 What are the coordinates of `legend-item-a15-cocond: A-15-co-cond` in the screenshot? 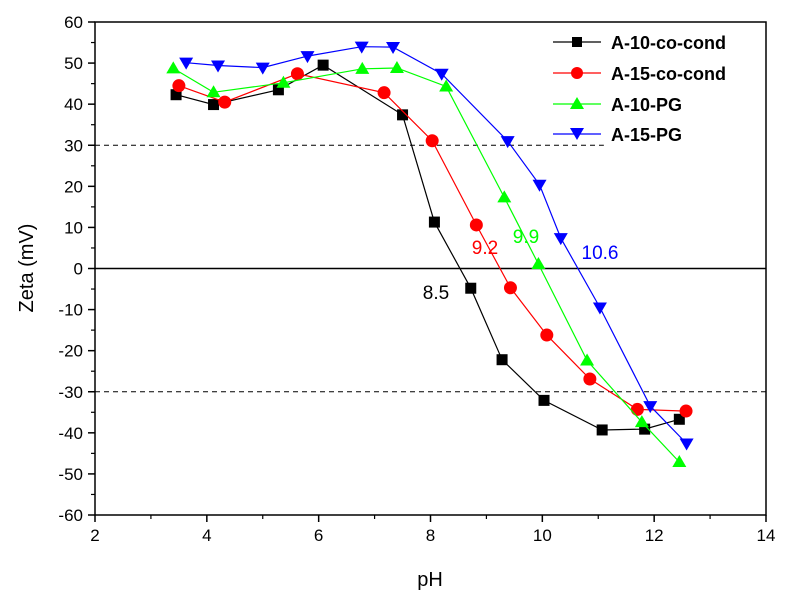 It's located at (639, 74).